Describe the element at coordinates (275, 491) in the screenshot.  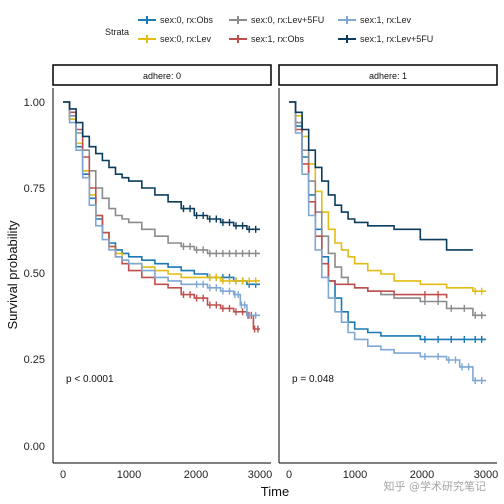
I see `x-axis-title: Time` at that location.